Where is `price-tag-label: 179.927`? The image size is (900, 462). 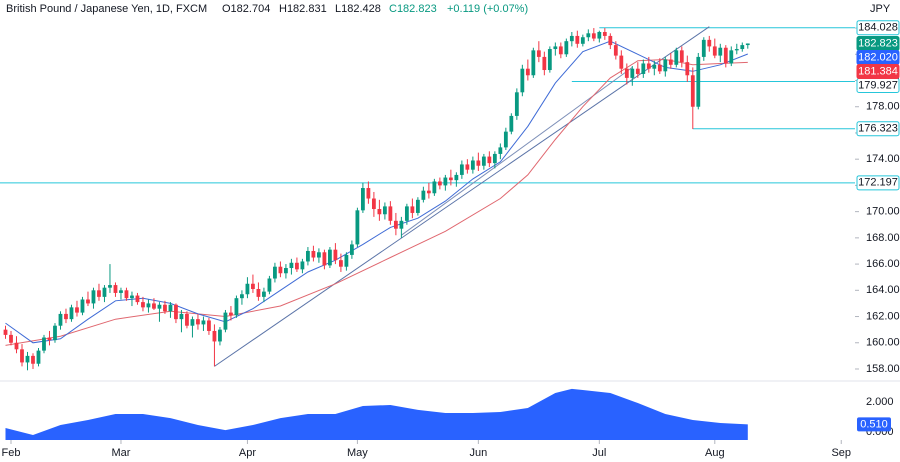 price-tag-label: 179.927 is located at coordinates (878, 85).